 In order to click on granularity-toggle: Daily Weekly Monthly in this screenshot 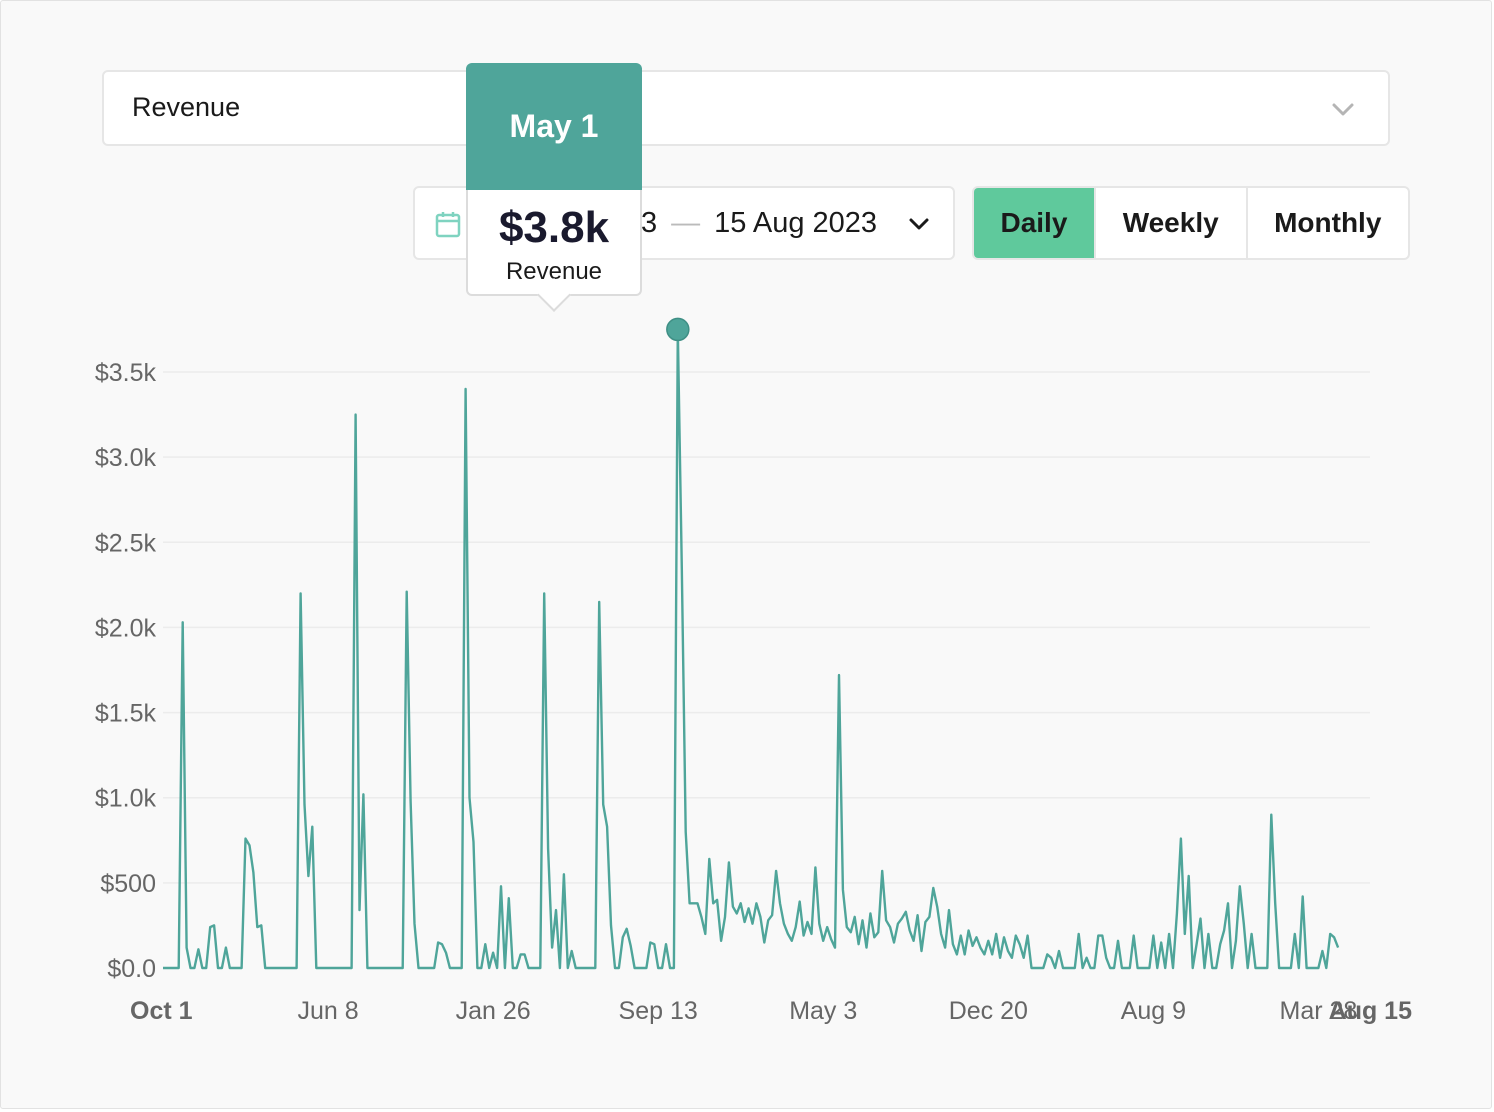, I will do `click(1191, 223)`.